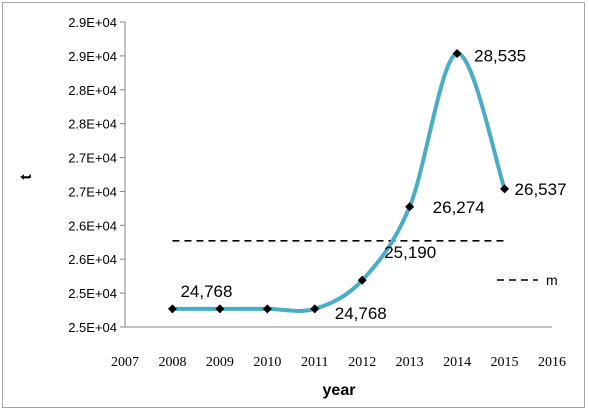 Image resolution: width=589 pixels, height=412 pixels. I want to click on x-tick-label: 2008, so click(172, 362).